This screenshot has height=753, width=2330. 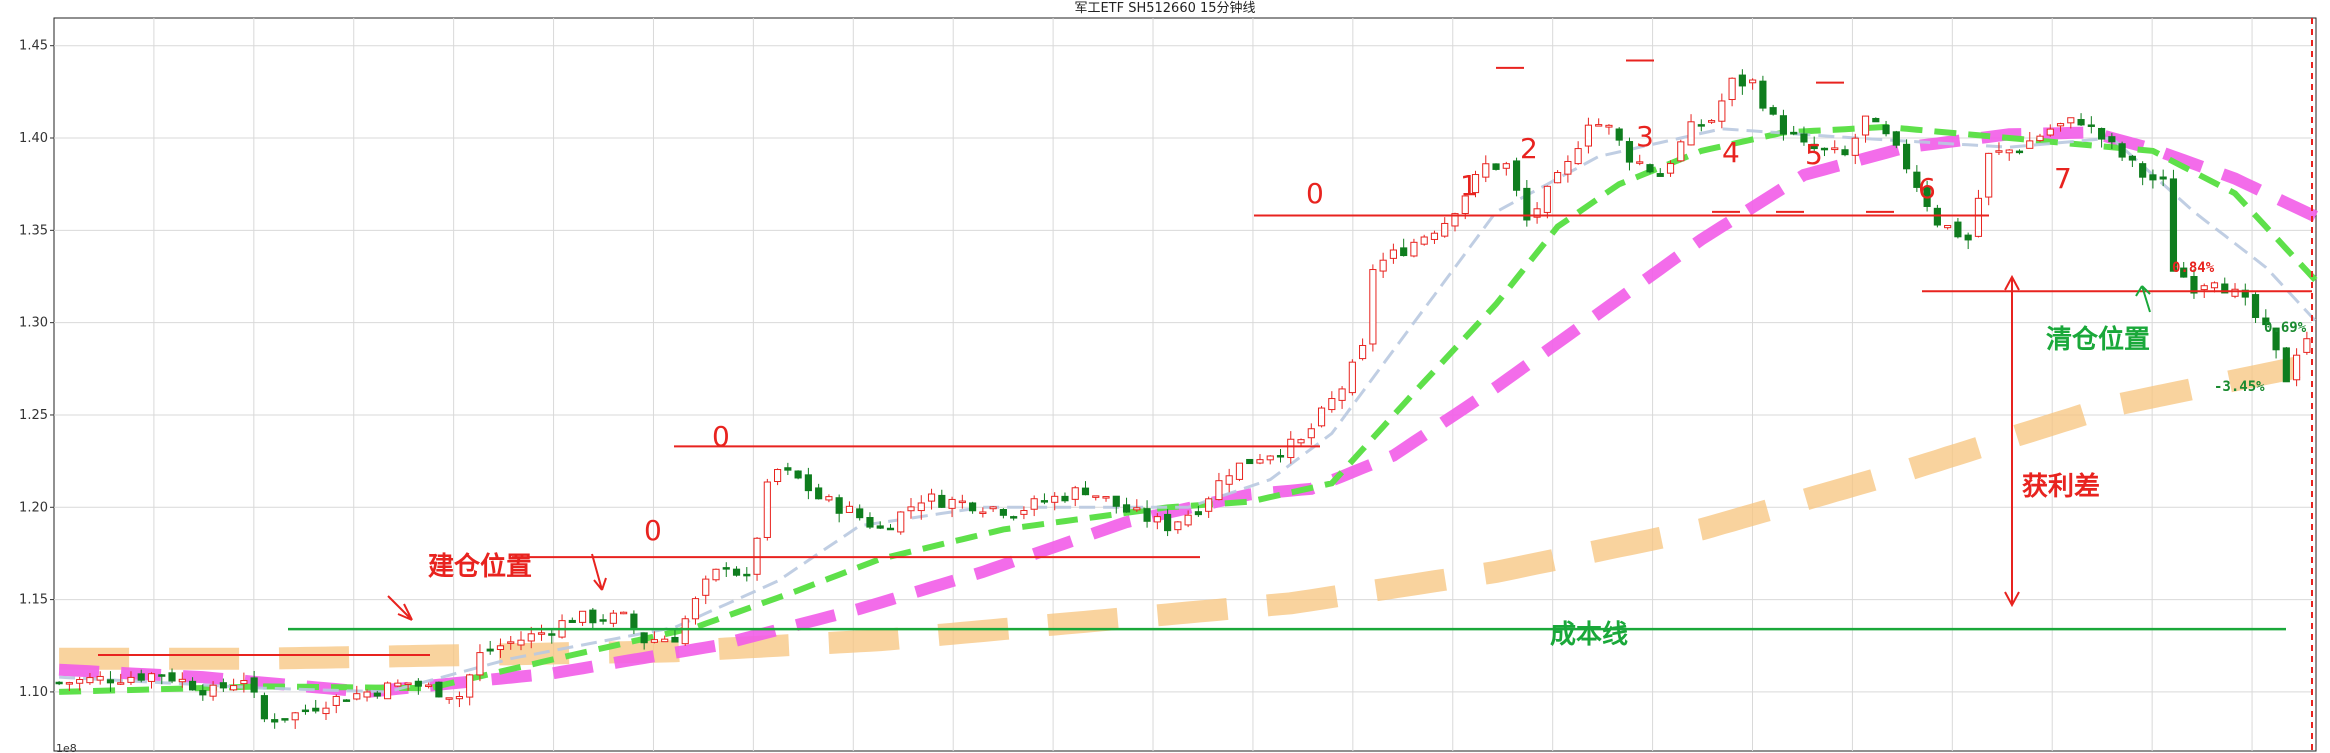 I want to click on wave-mark-6: 6, so click(x=1927, y=188).